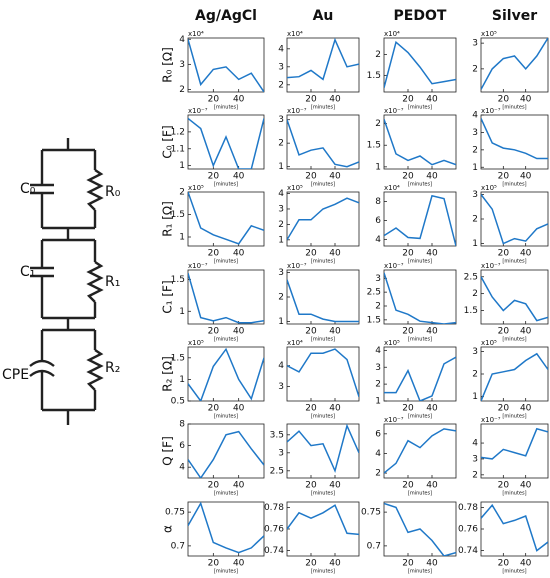  I want to click on column-header: Ag/AgCl, so click(226, 16).